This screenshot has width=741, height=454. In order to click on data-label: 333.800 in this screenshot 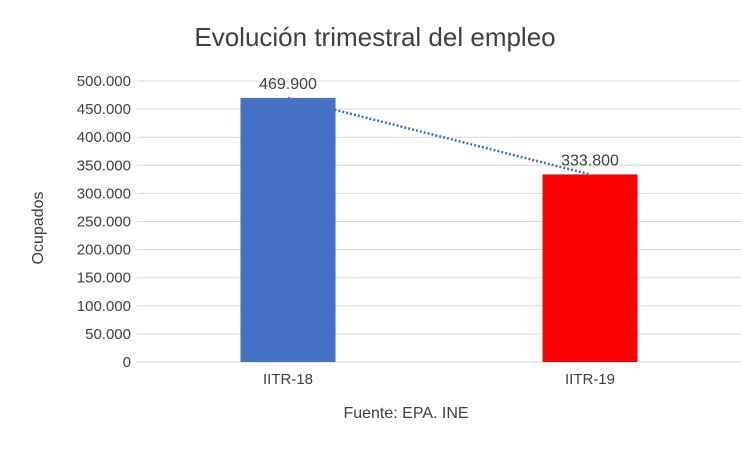, I will do `click(590, 160)`.